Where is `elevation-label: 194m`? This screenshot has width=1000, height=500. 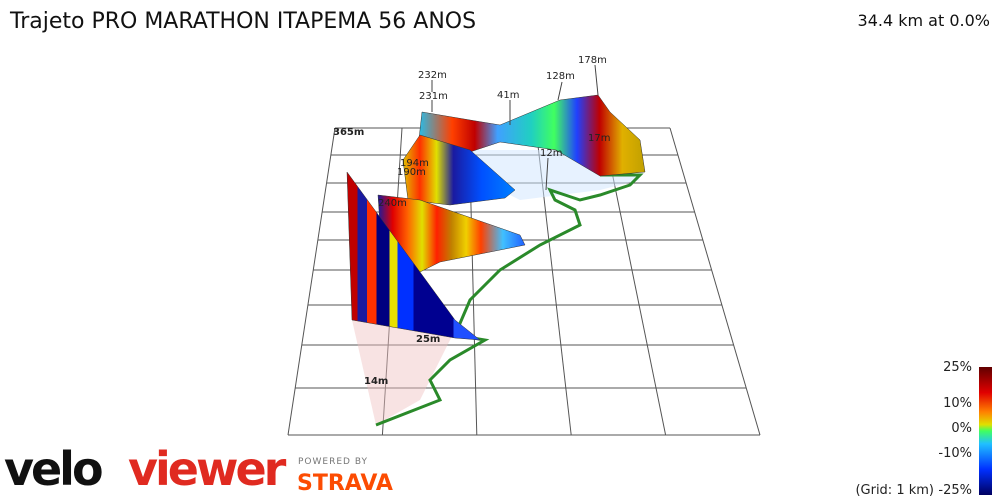
elevation-label: 194m is located at coordinates (414, 163).